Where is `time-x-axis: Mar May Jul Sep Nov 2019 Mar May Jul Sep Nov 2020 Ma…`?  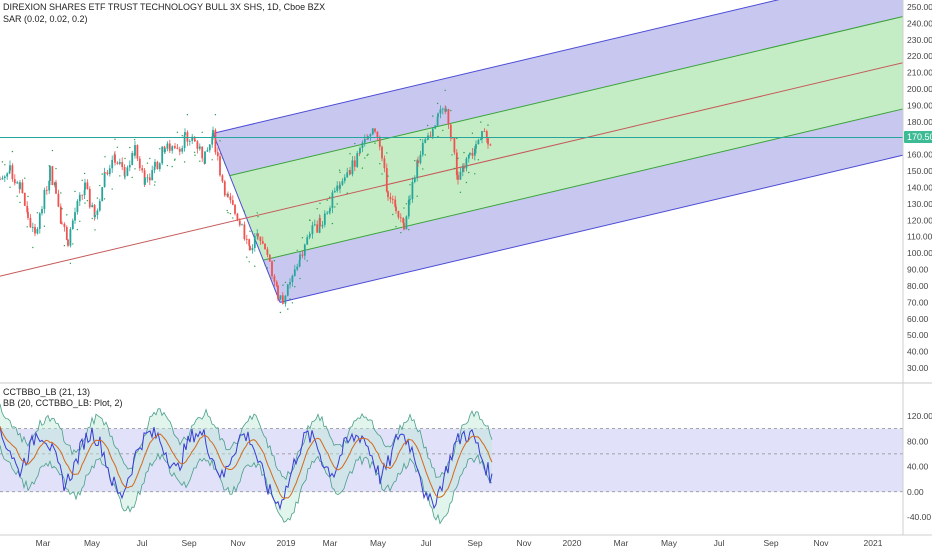
time-x-axis: Mar May Jul Sep Nov 2019 Mar May Jul Sep Nov 2020 Ma… is located at coordinates (459, 543).